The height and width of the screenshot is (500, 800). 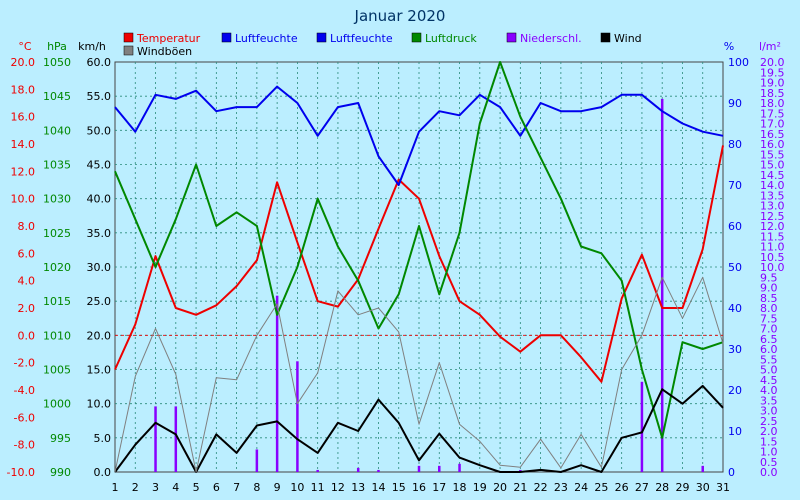 What do you see at coordinates (723, 487) in the screenshot?
I see `x-tick-label: 31` at bounding box center [723, 487].